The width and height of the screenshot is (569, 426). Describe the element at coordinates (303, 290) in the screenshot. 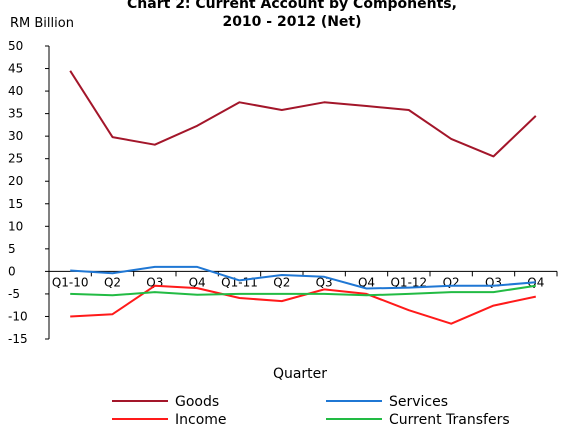

I see `series-line-current-transfers` at that location.